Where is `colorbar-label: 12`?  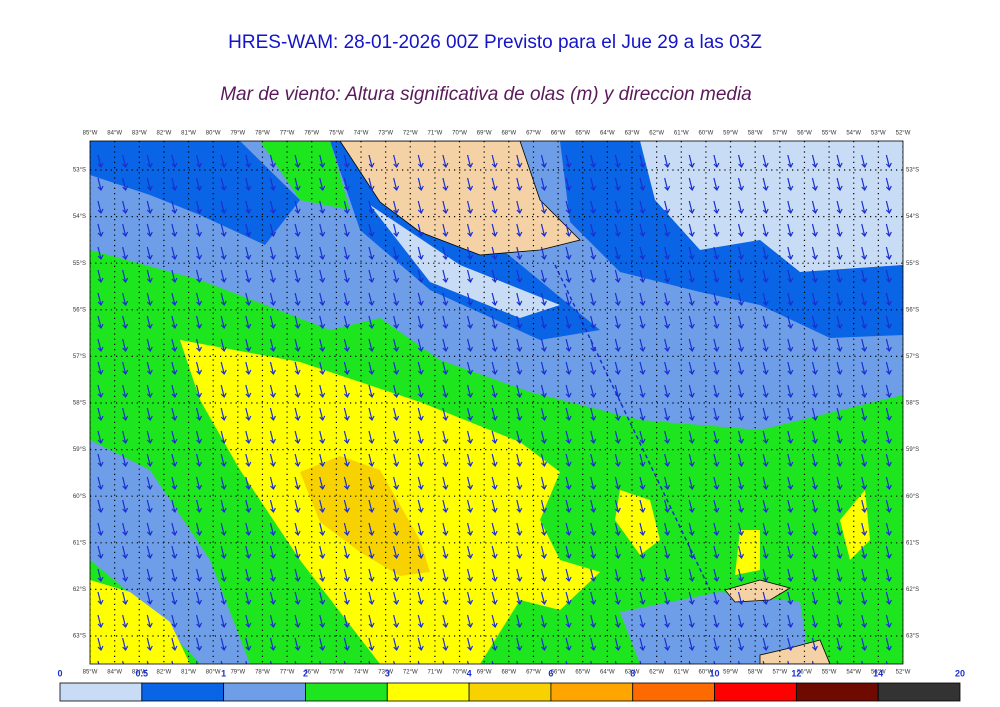 colorbar-label: 12 is located at coordinates (796, 673).